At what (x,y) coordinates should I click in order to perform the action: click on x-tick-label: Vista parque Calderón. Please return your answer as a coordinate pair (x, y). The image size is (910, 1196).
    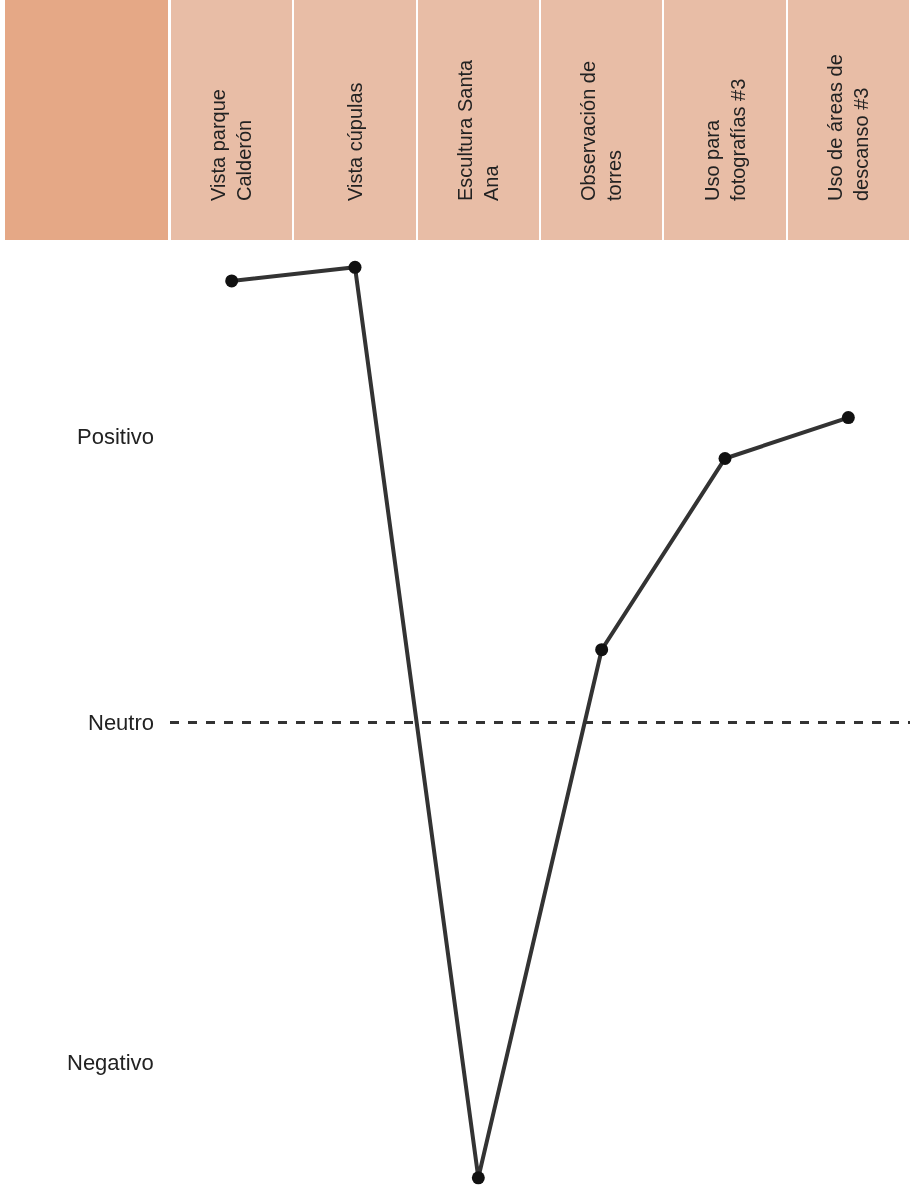
    Looking at the image, I should click on (231, 145).